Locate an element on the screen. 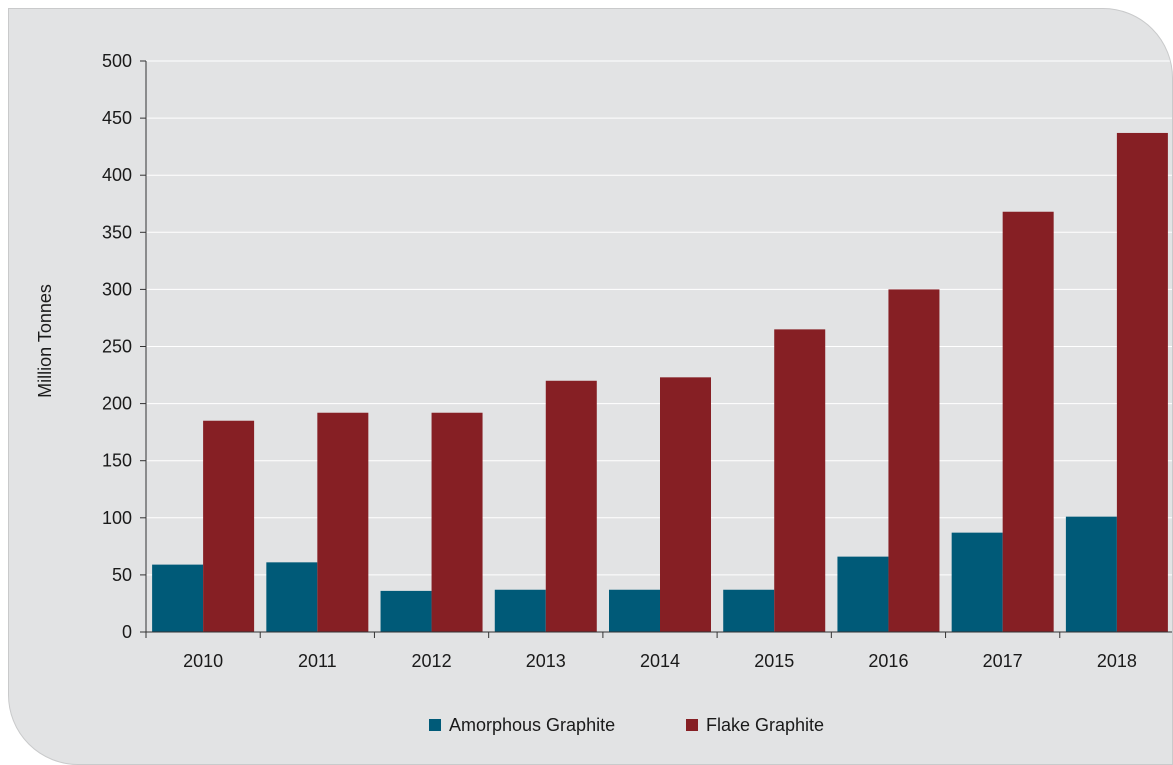 Image resolution: width=1173 pixels, height=765 pixels. x-tick-label: 2012 is located at coordinates (432, 661).